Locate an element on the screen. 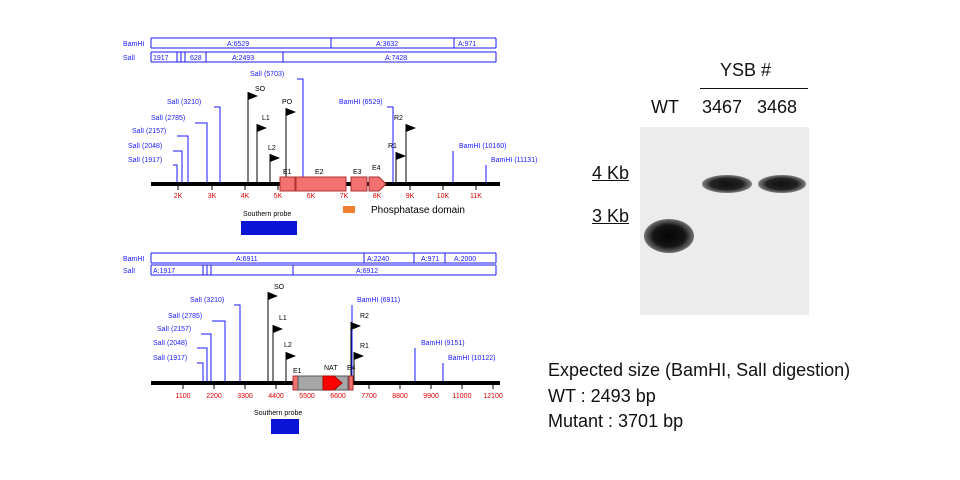 Image resolution: width=960 pixels, height=480 pixels. wt-primer-label-l2: L2 is located at coordinates (272, 148).